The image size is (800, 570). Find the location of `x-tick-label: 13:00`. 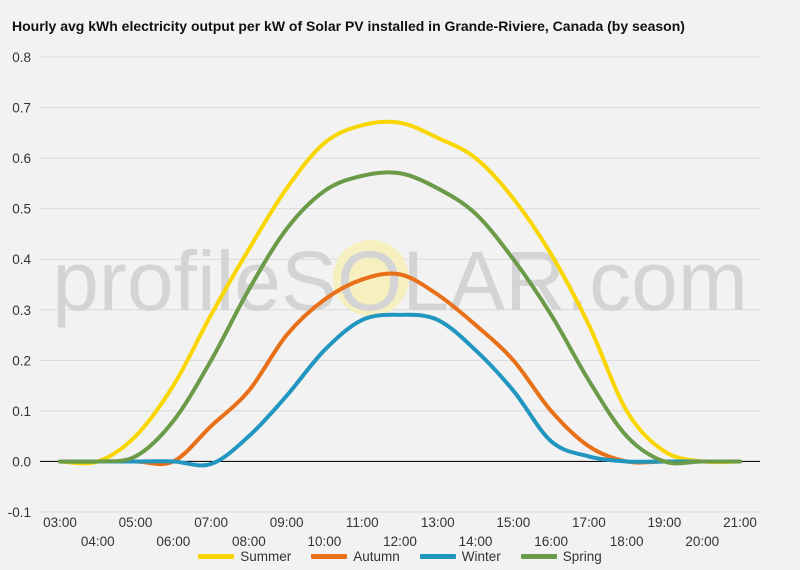

x-tick-label: 13:00 is located at coordinates (438, 522).